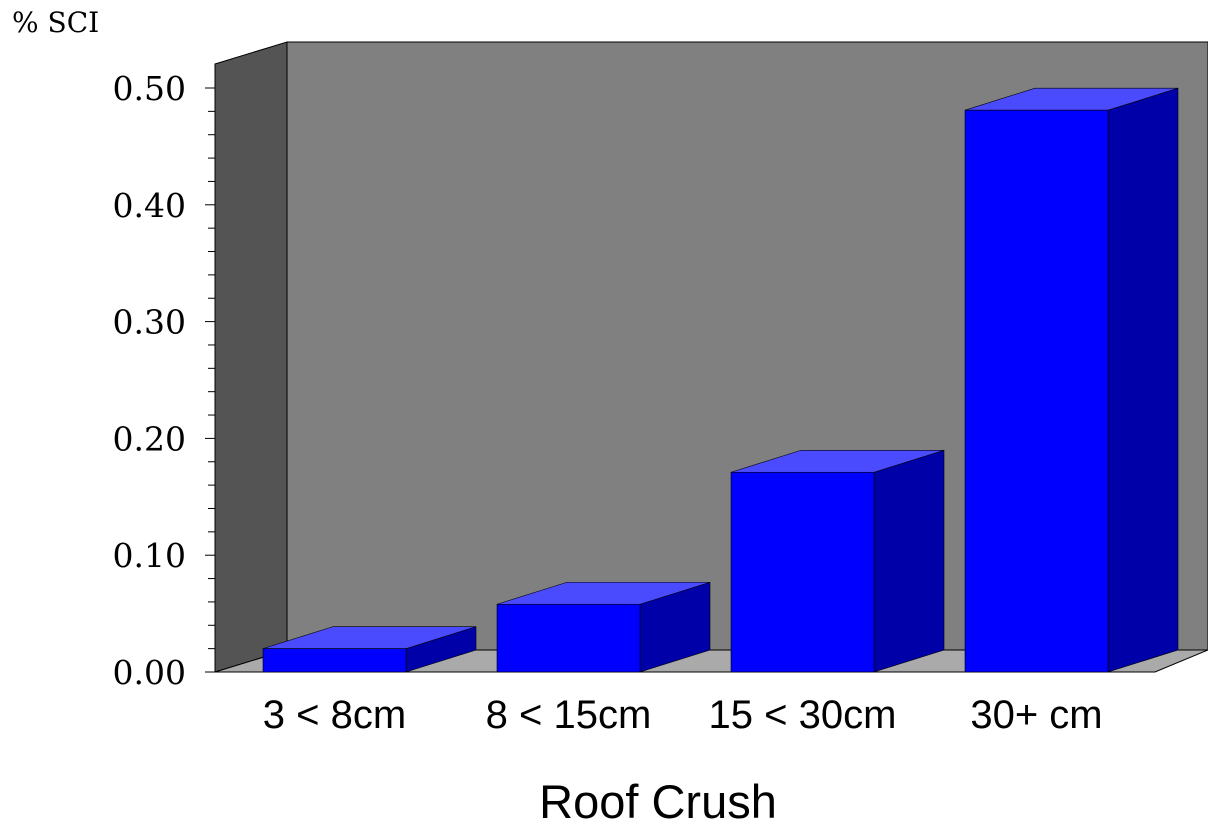 This screenshot has width=1208, height=833. What do you see at coordinates (149, 438) in the screenshot?
I see `y-tick-label: 0.20` at bounding box center [149, 438].